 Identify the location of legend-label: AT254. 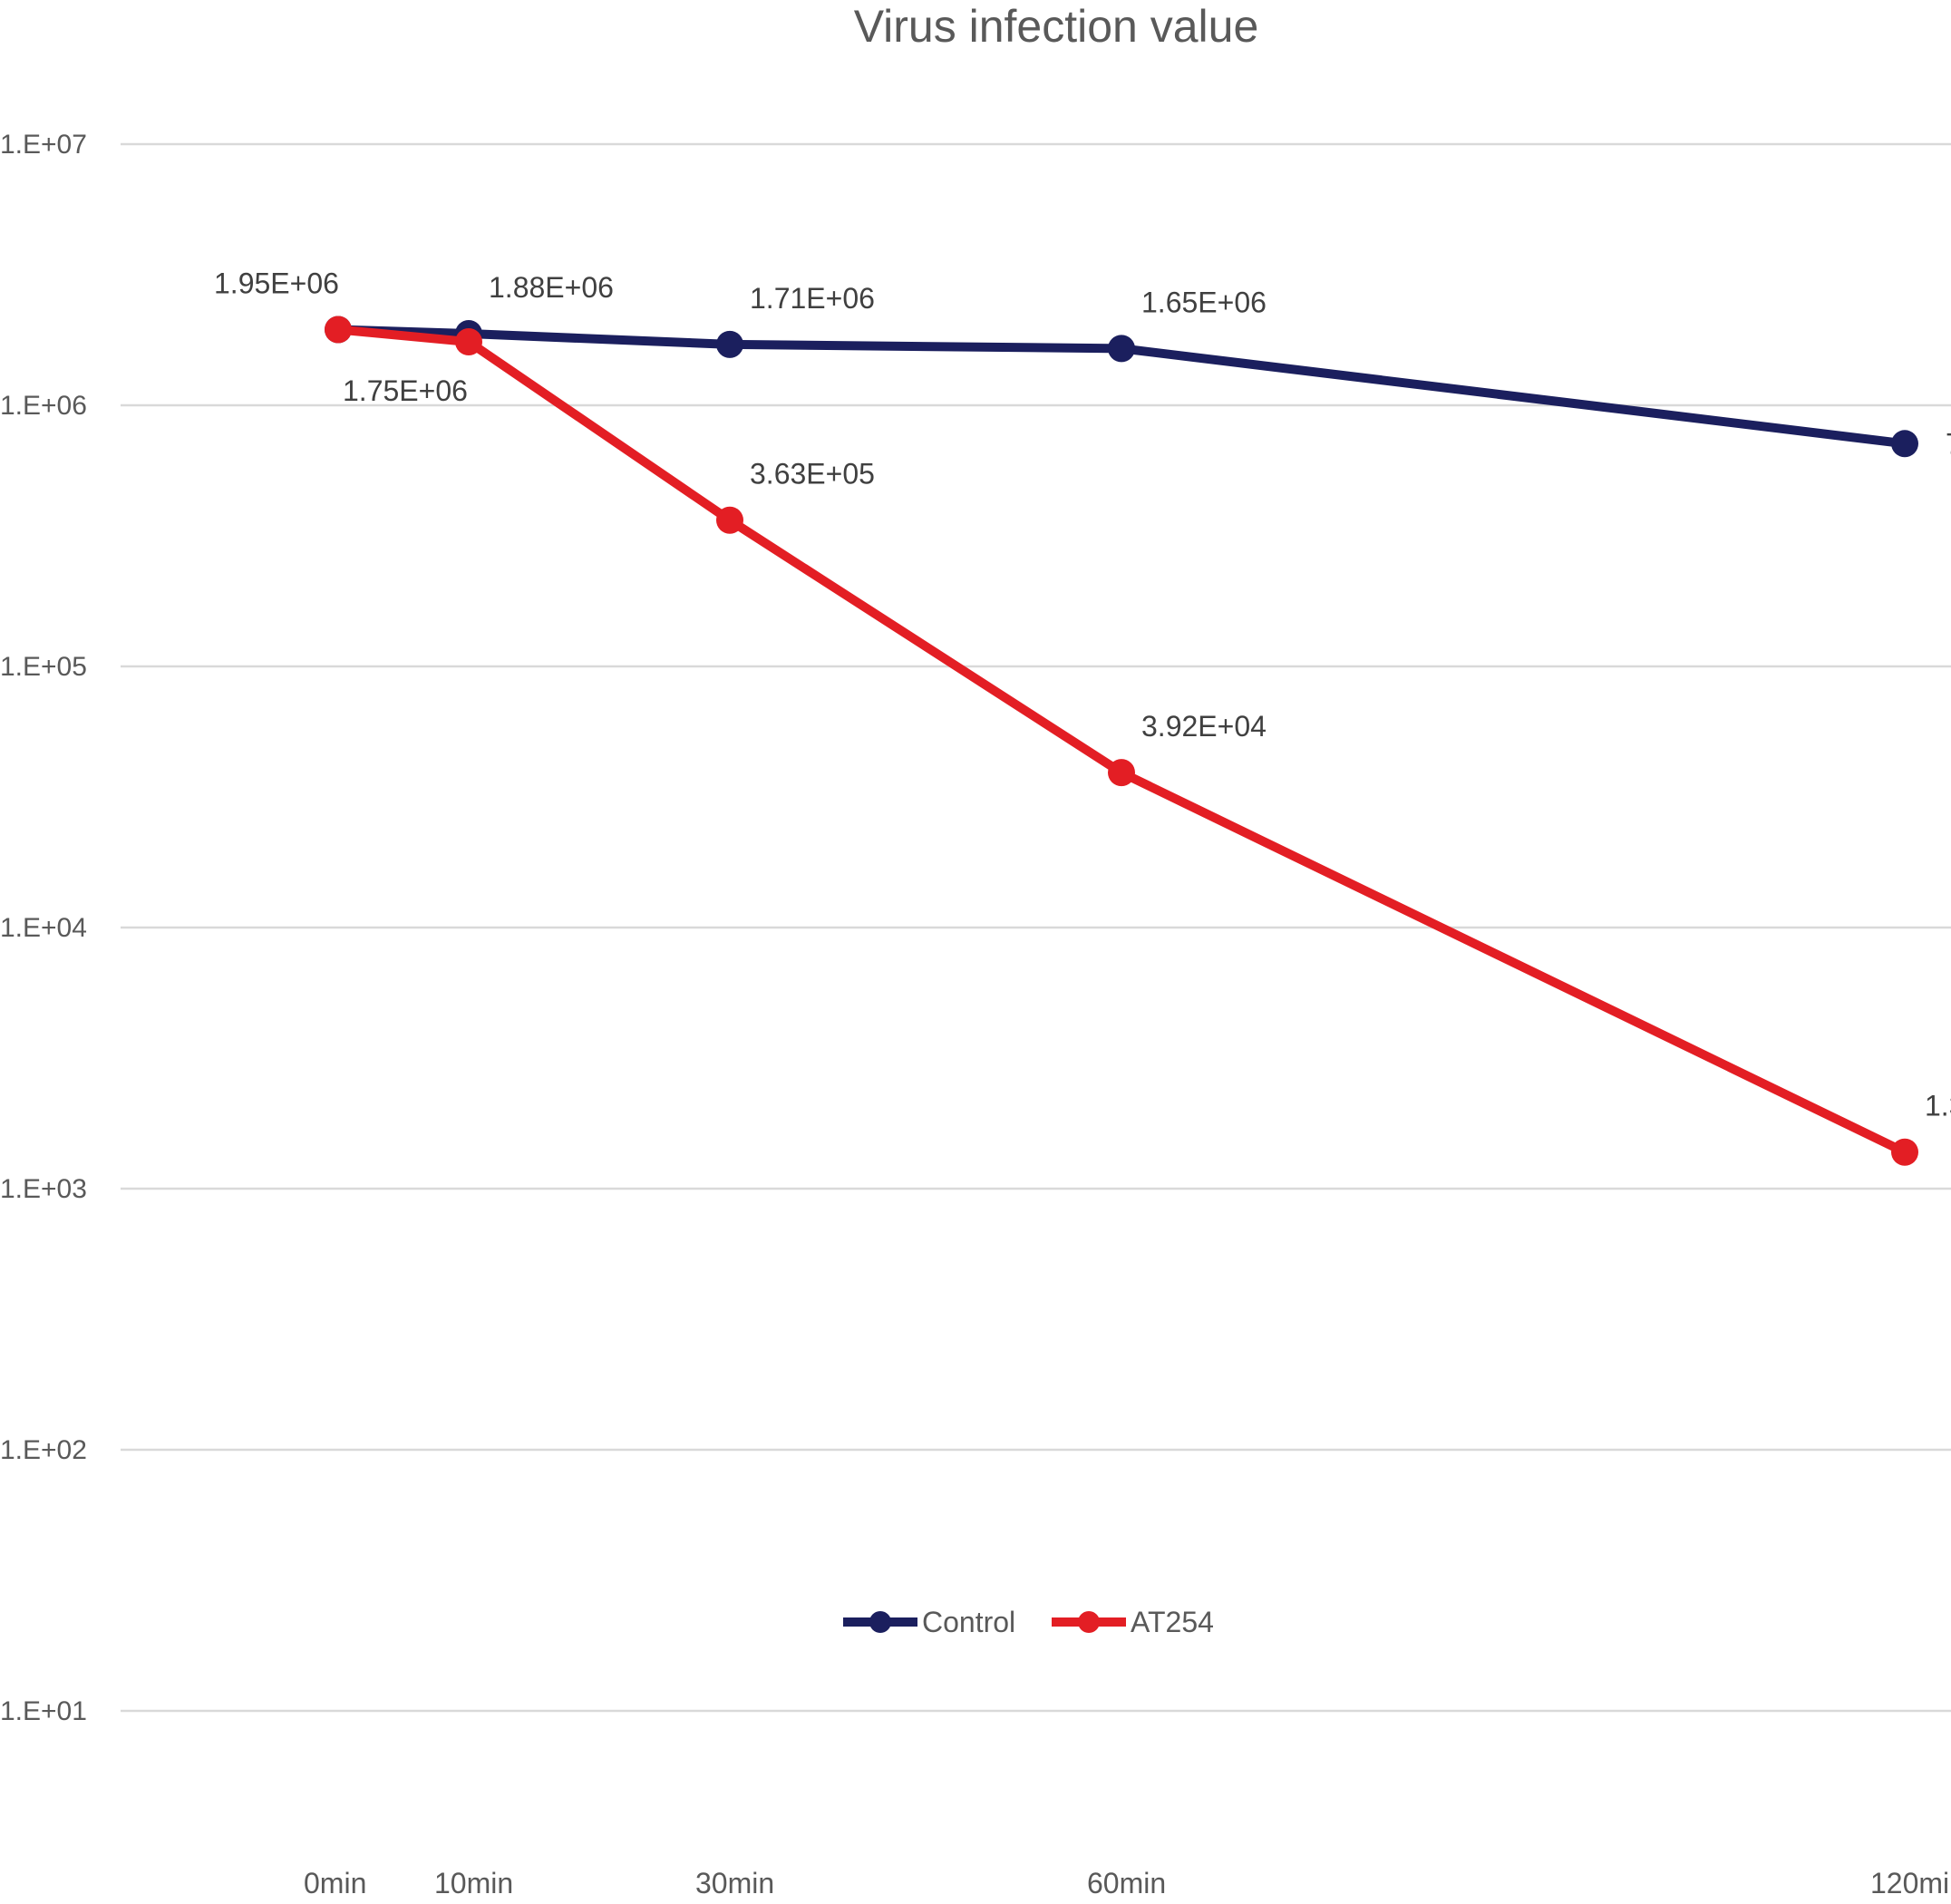
(1173, 1622).